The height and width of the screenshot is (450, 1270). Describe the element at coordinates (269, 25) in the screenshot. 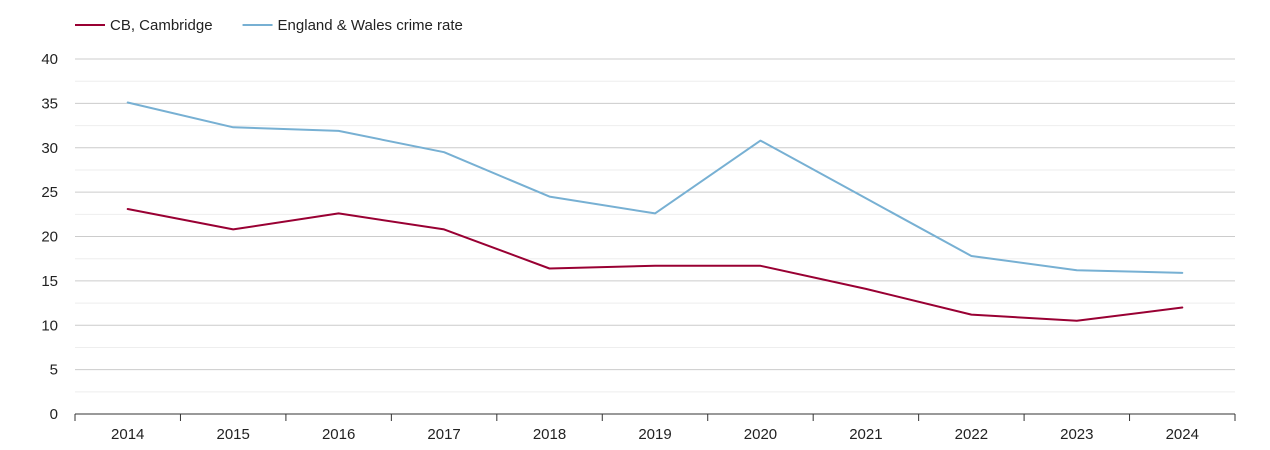

I see `legend: CB, Cambridge England & Wales crime rate` at that location.